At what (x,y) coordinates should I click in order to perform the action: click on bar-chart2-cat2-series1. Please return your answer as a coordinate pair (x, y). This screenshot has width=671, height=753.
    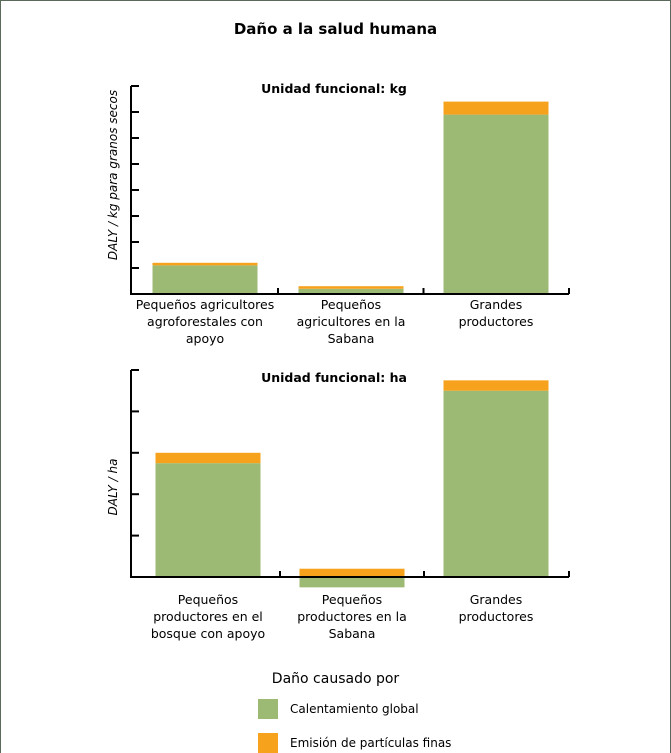
    Looking at the image, I should click on (352, 582).